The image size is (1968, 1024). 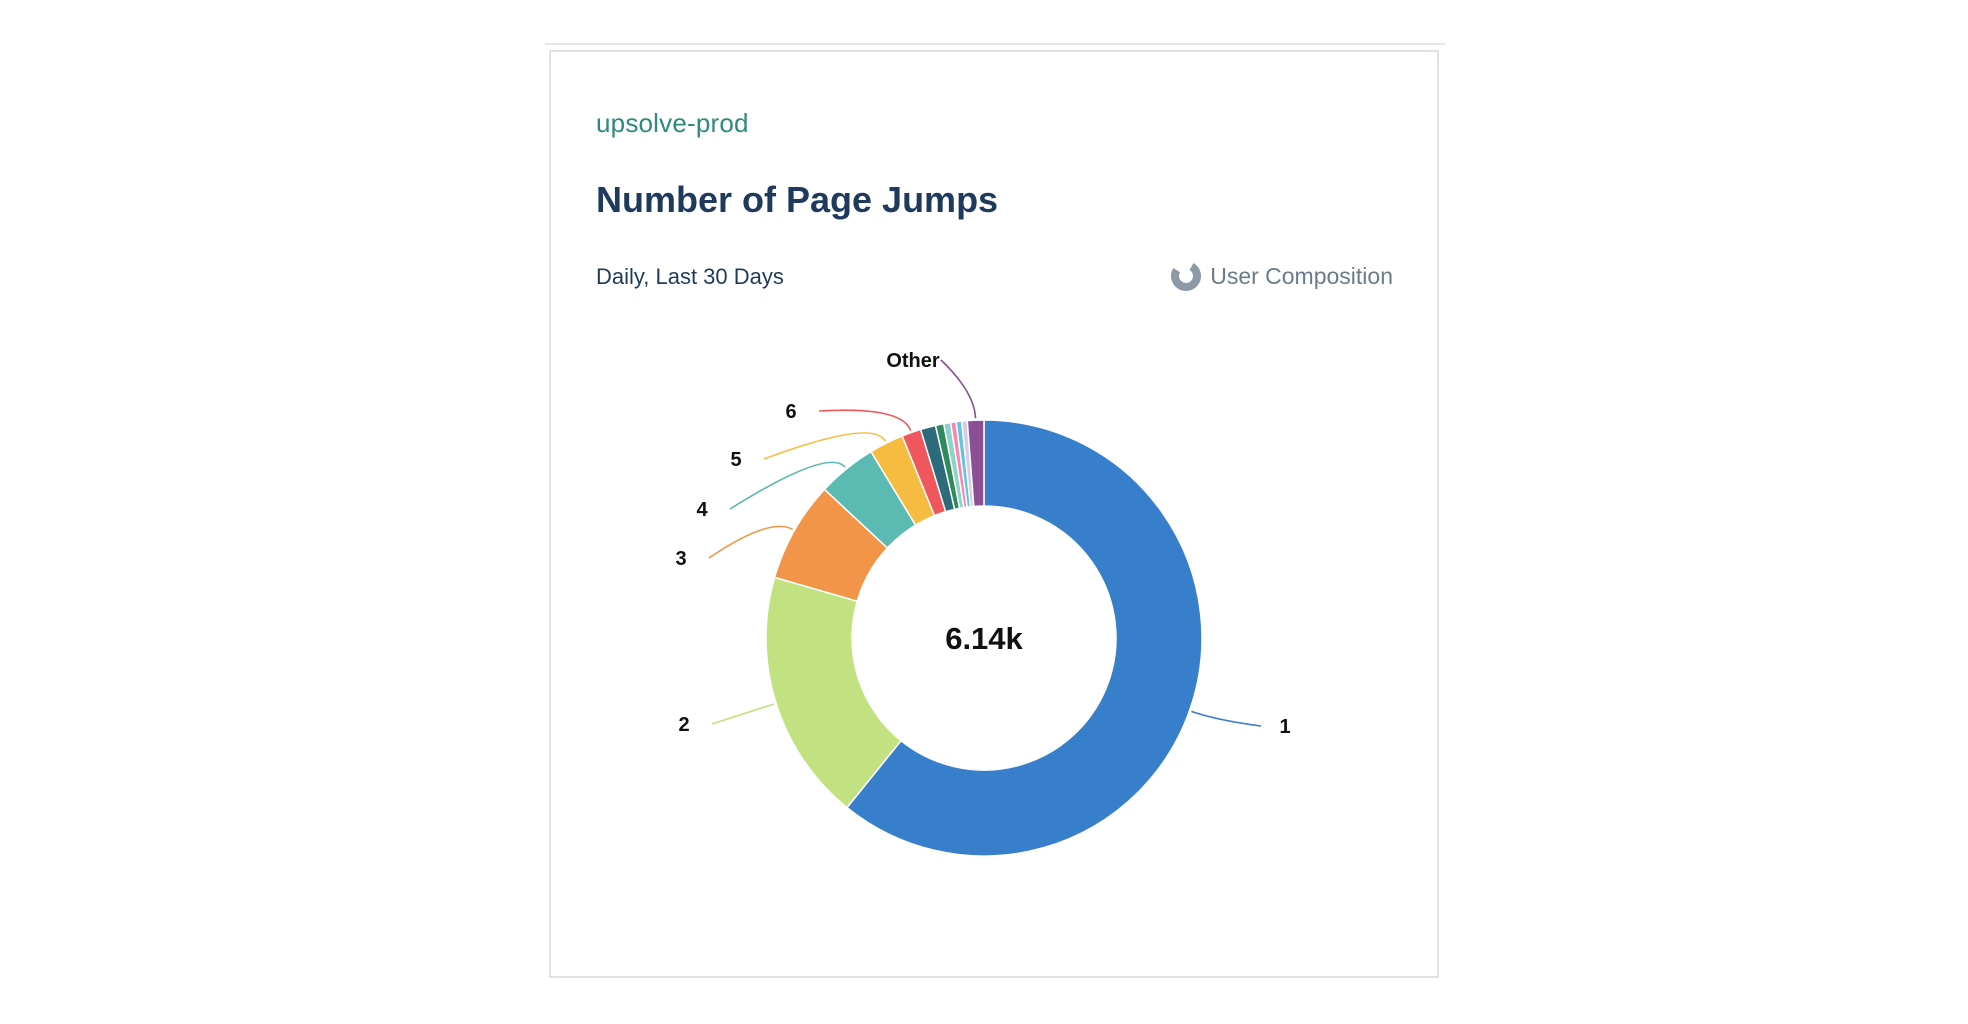 I want to click on donut-chart-icon, so click(x=1186, y=276).